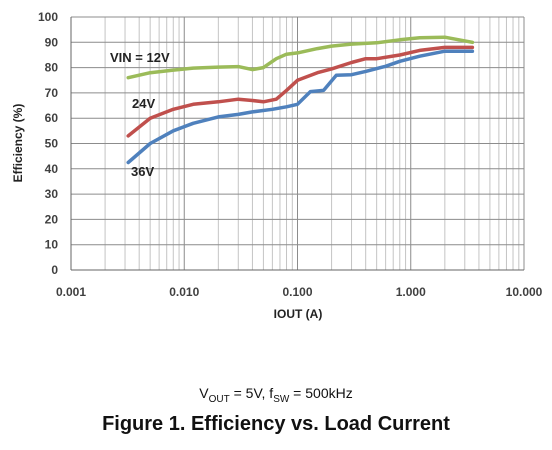 The height and width of the screenshot is (450, 552). I want to click on x-axis-title: IOUT (A), so click(298, 314).